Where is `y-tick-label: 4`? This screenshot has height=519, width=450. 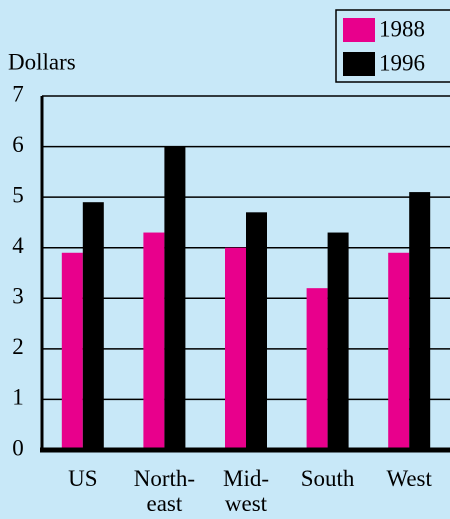
y-tick-label: 4 is located at coordinates (18, 245).